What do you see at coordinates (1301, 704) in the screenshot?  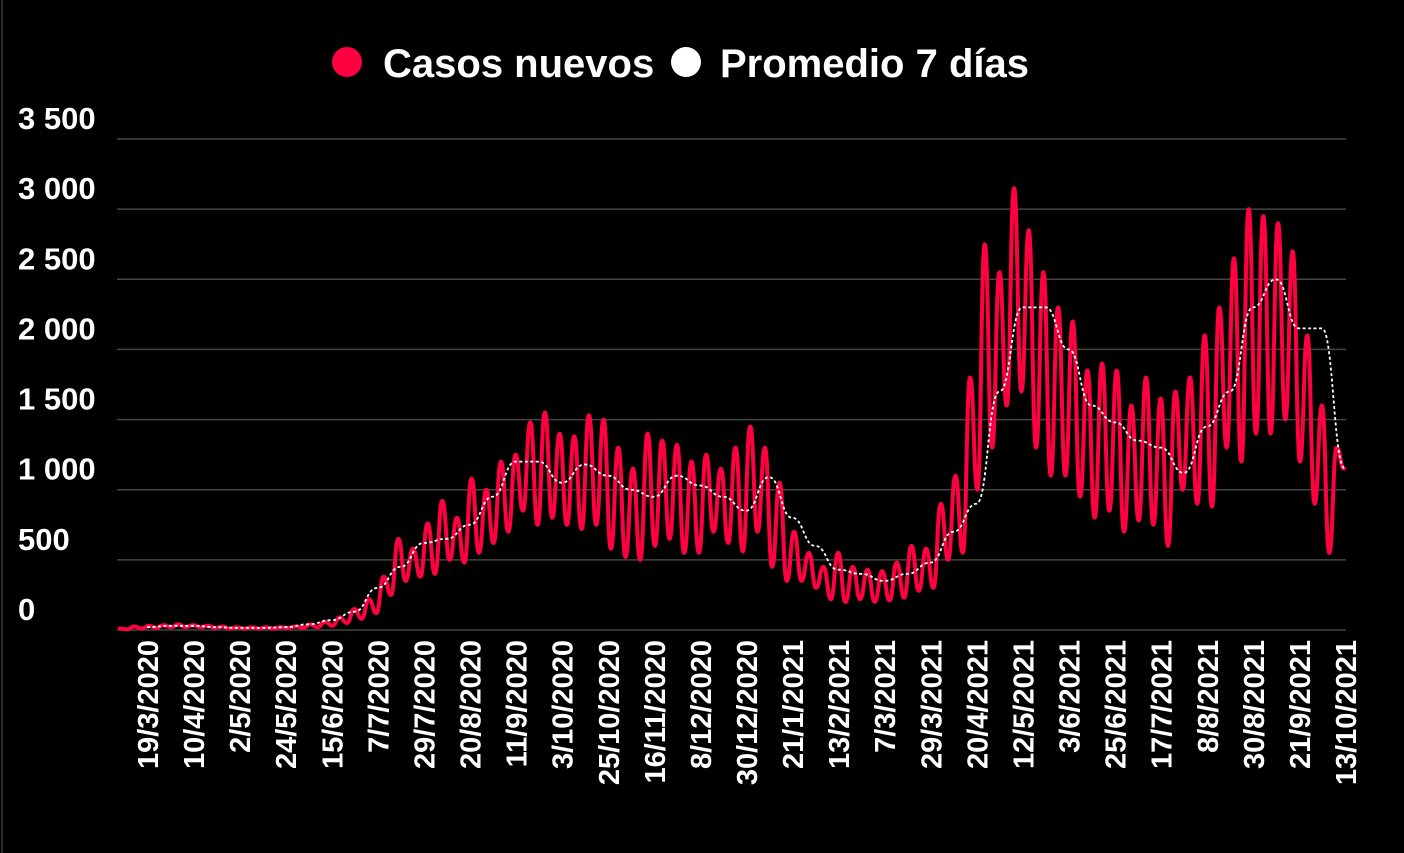 I see `x-tick-label: 21/9/2021` at bounding box center [1301, 704].